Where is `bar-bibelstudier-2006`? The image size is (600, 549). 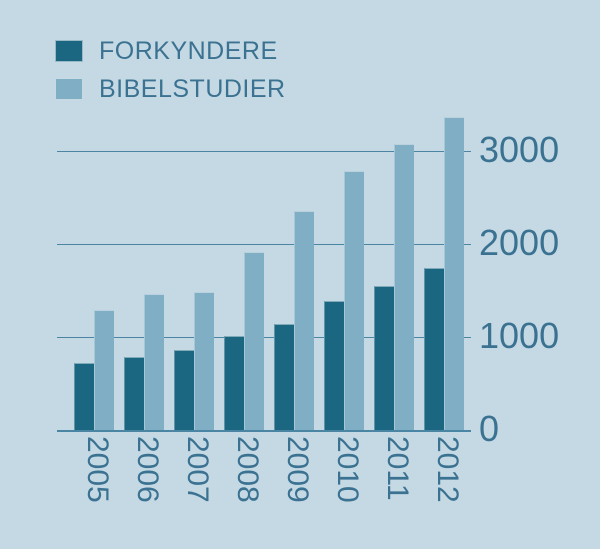 bar-bibelstudier-2006 is located at coordinates (154, 362).